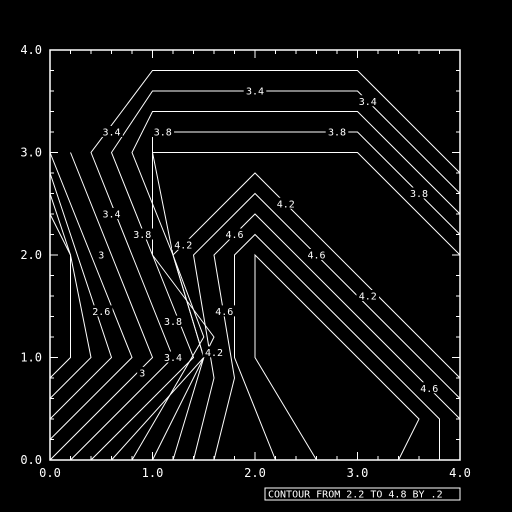 The height and width of the screenshot is (512, 512). I want to click on footer-text: CONTOUR FROM 2.2 TO 4.8 BY .2, so click(355, 495).